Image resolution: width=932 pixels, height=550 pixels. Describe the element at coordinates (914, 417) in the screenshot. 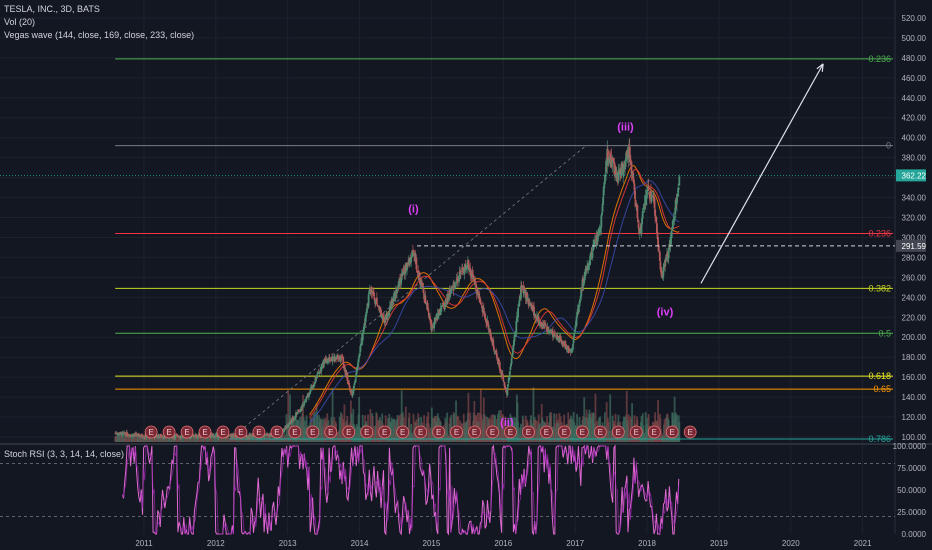

I see `price-tick-label: 120.00` at that location.